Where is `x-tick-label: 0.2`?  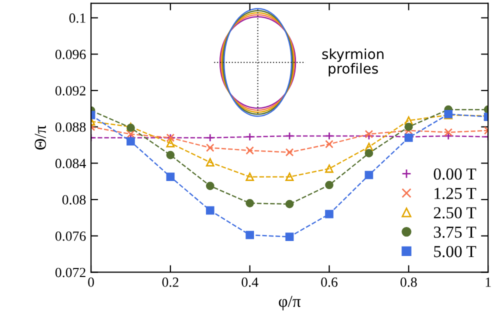
x-tick-label: 0.2 is located at coordinates (170, 282).